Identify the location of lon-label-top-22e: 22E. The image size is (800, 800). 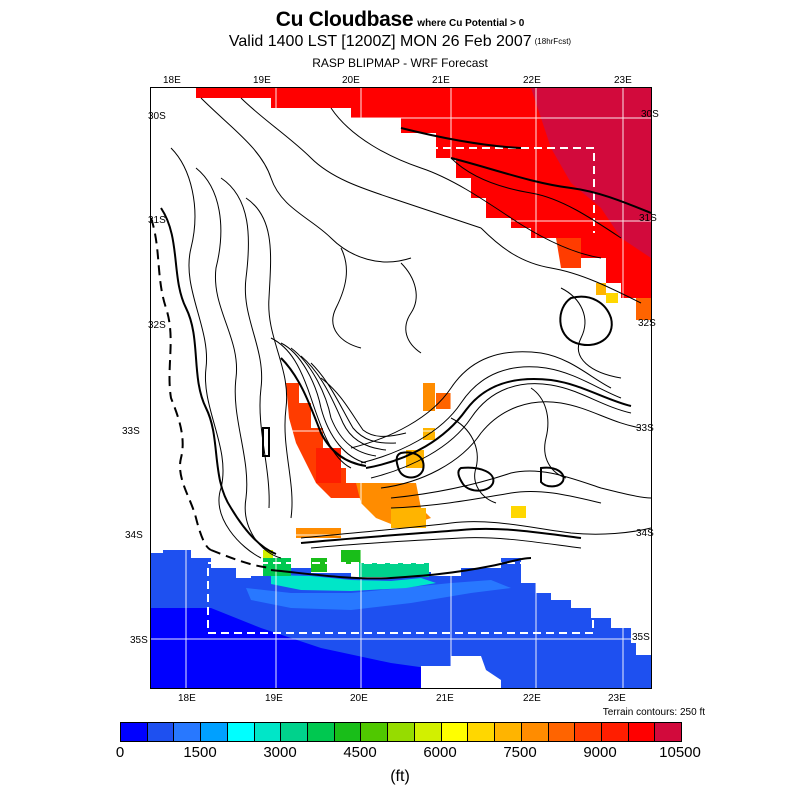
(532, 80).